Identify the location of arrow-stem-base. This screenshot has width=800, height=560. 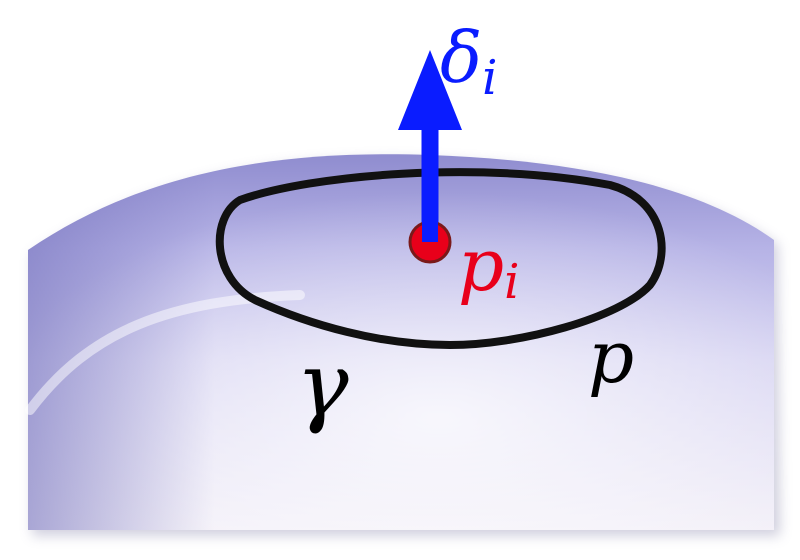
(430, 226).